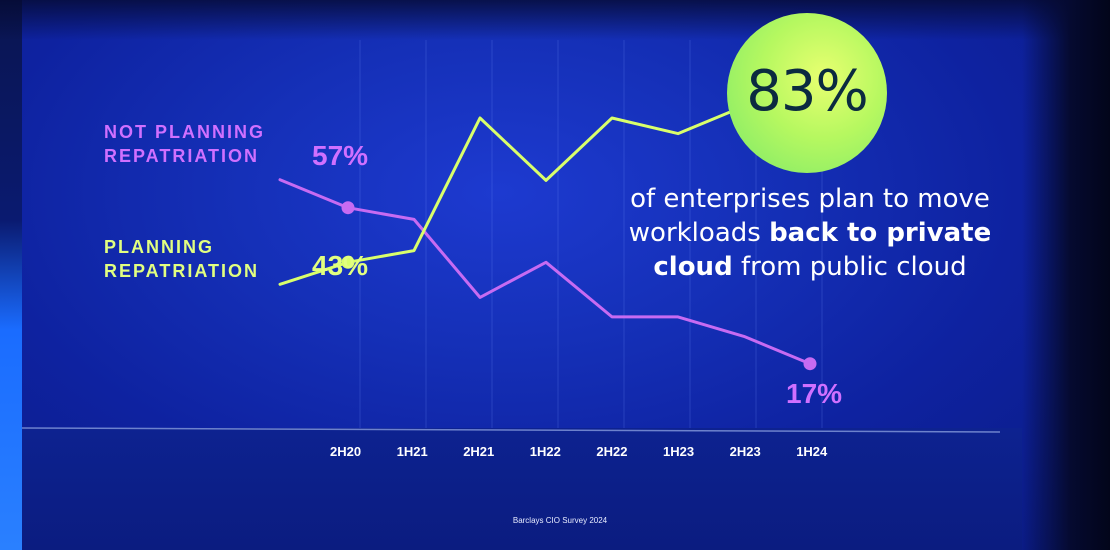 The width and height of the screenshot is (1110, 550). I want to click on data-label-not-planning-start: 57%, so click(340, 155).